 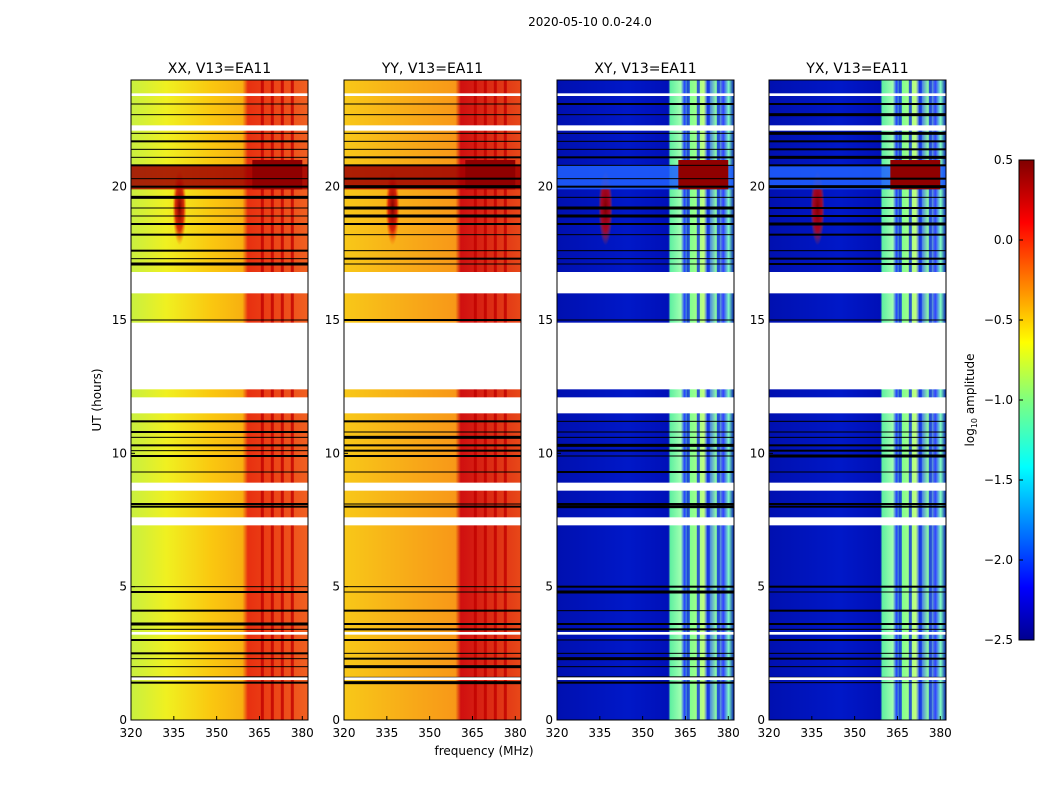 I want to click on y-tick-label: 10, so click(x=545, y=453).